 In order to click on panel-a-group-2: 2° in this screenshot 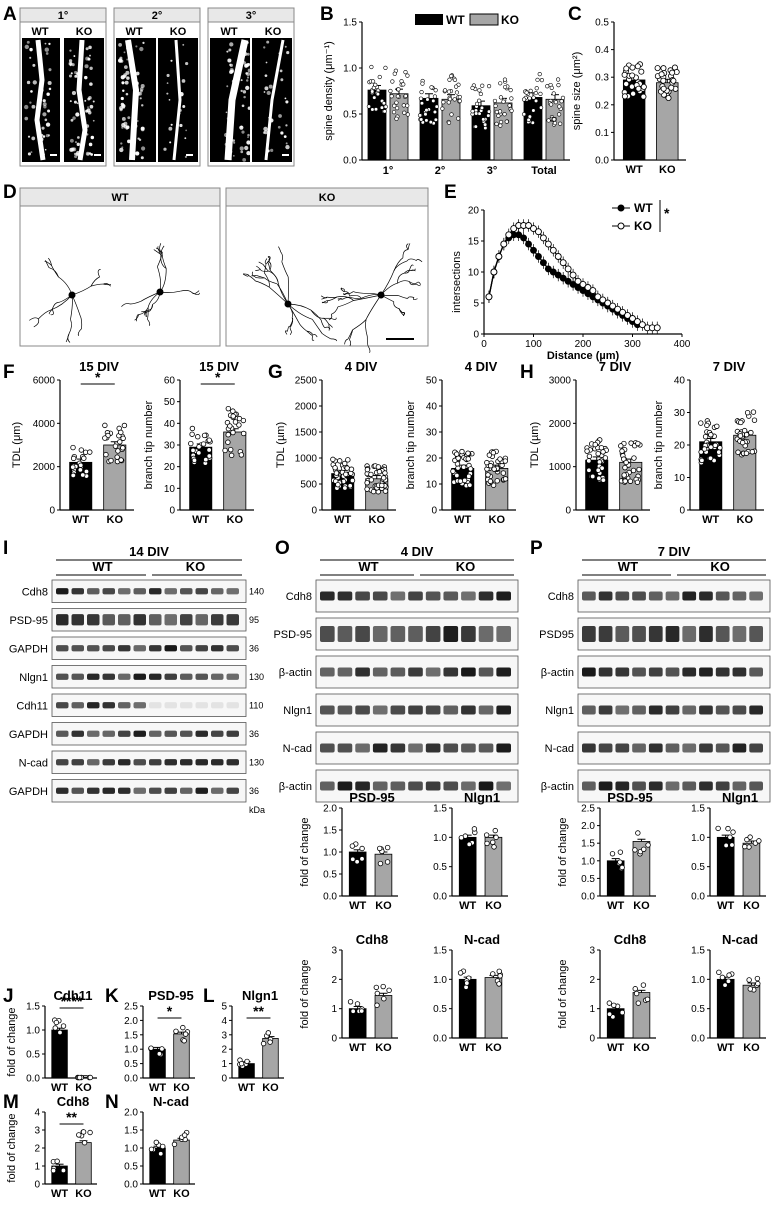, I will do `click(157, 16)`.